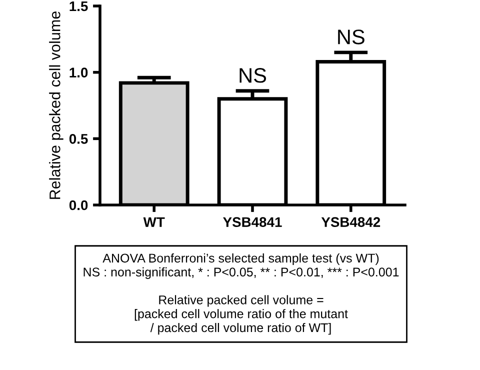 This screenshot has height=370, width=480. I want to click on x-tick-label: YSB4841, so click(252, 222).